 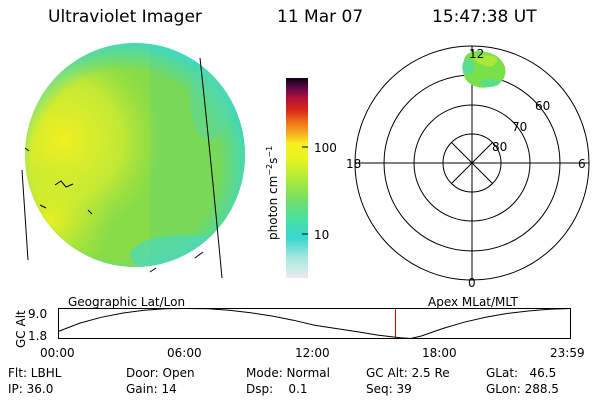 I want to click on instrument-title: Ultraviolet Imager, so click(x=125, y=17).